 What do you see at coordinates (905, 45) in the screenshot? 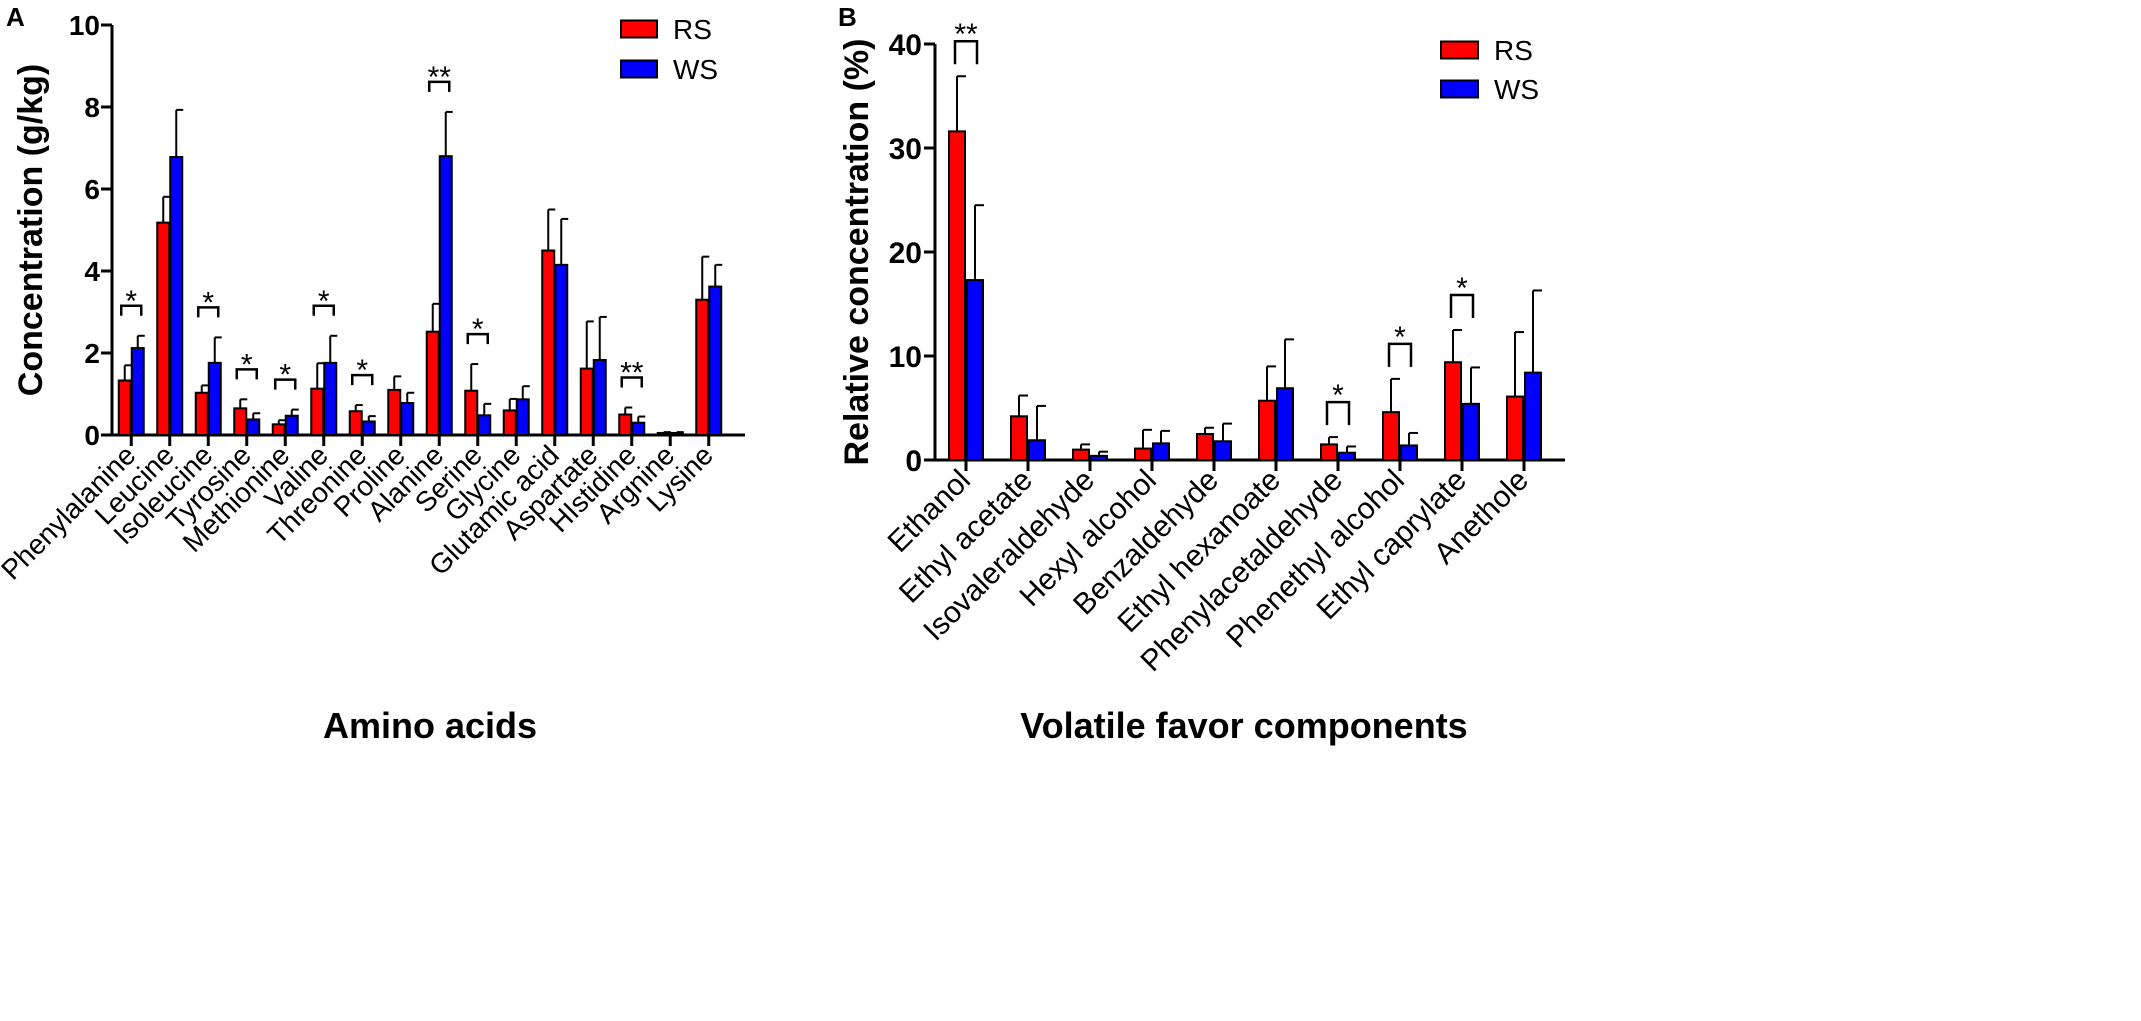
I see `y-tick-label: 40` at bounding box center [905, 45].